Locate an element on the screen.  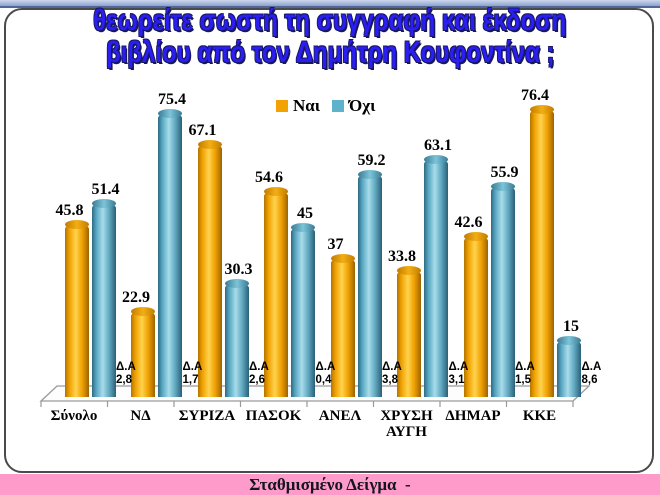
category-label-3: ΠΑΣΟΚ is located at coordinates (273, 416).